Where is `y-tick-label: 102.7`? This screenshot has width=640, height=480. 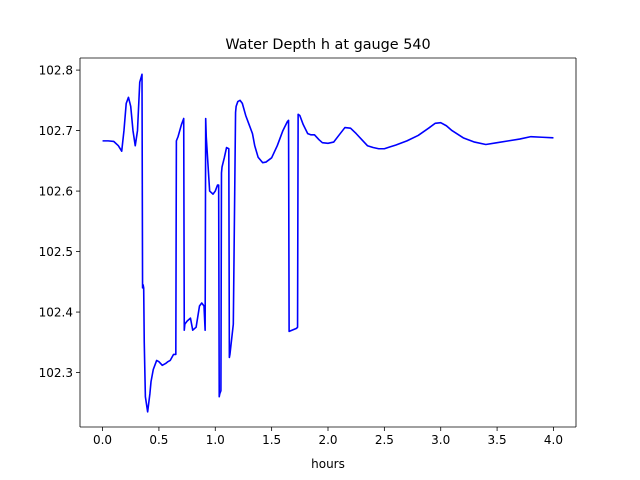 y-tick-label: 102.7 is located at coordinates (56, 131).